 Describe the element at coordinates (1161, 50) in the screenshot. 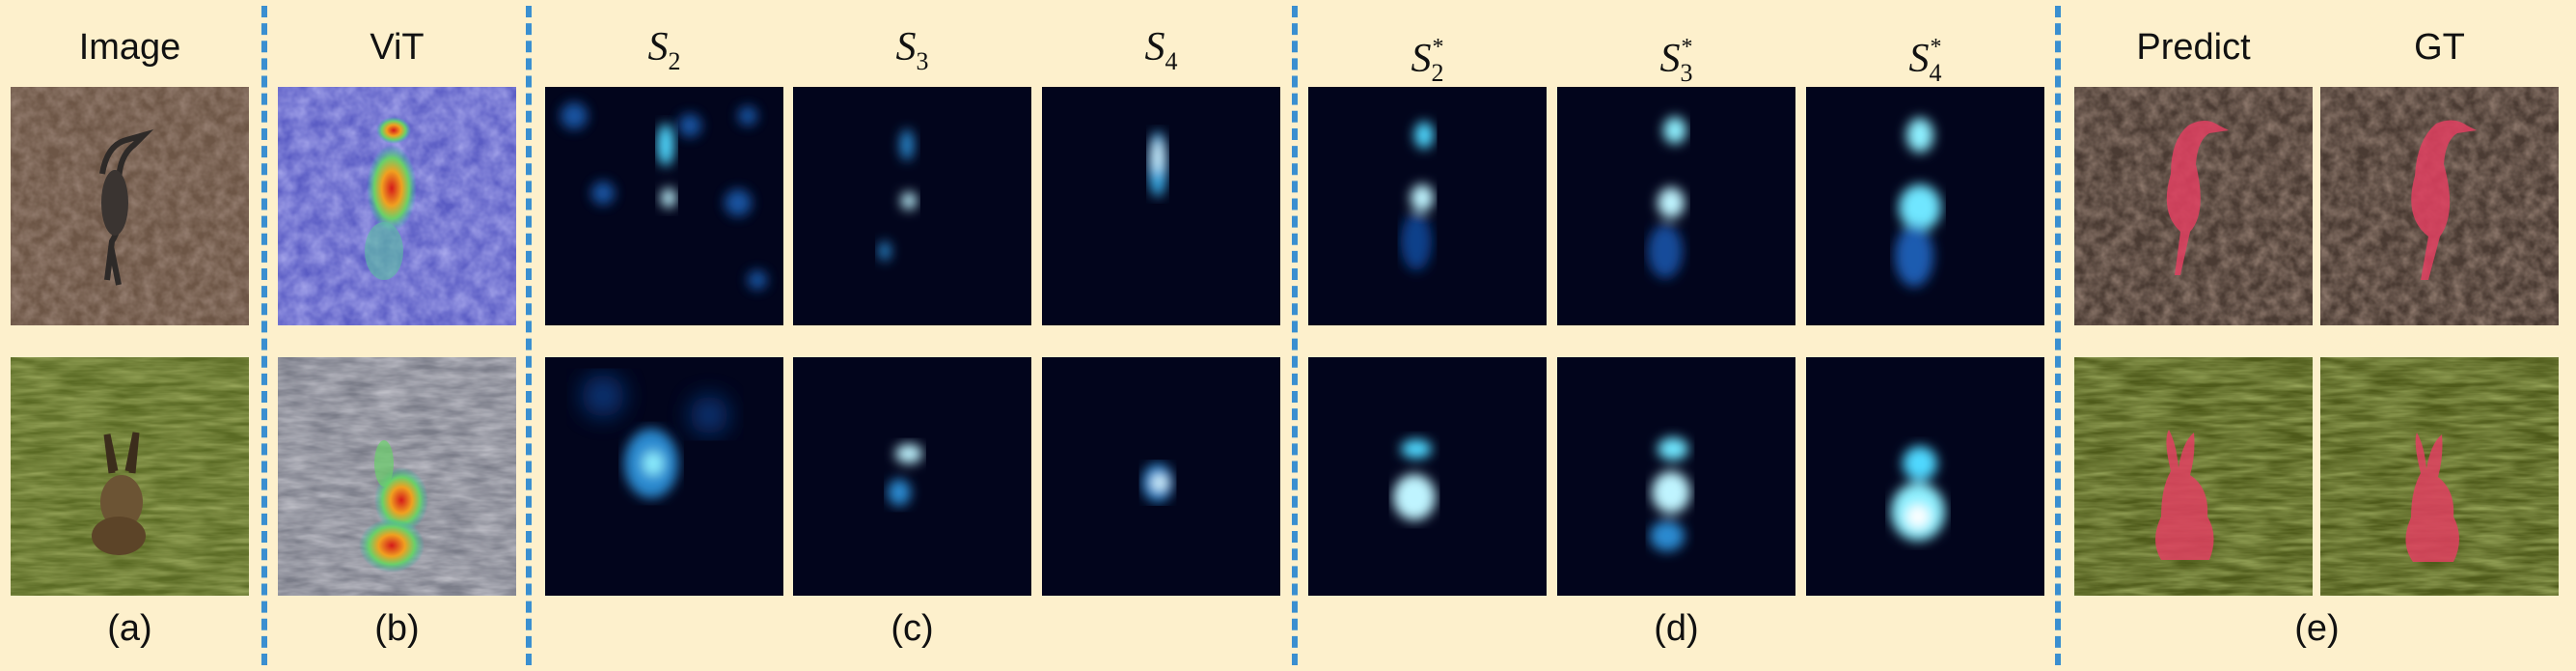

I see `header-s4: S4` at that location.